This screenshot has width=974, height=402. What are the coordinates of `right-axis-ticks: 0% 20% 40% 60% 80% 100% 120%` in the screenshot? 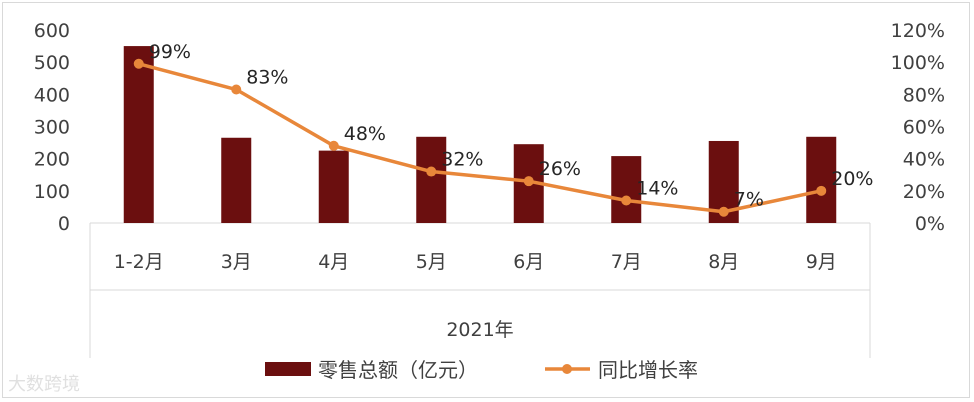 It's located at (918, 127).